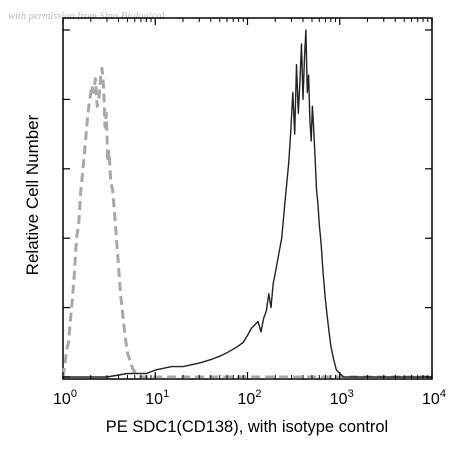  I want to click on watermark-text: with permission from Sino Biological, so click(86, 16).